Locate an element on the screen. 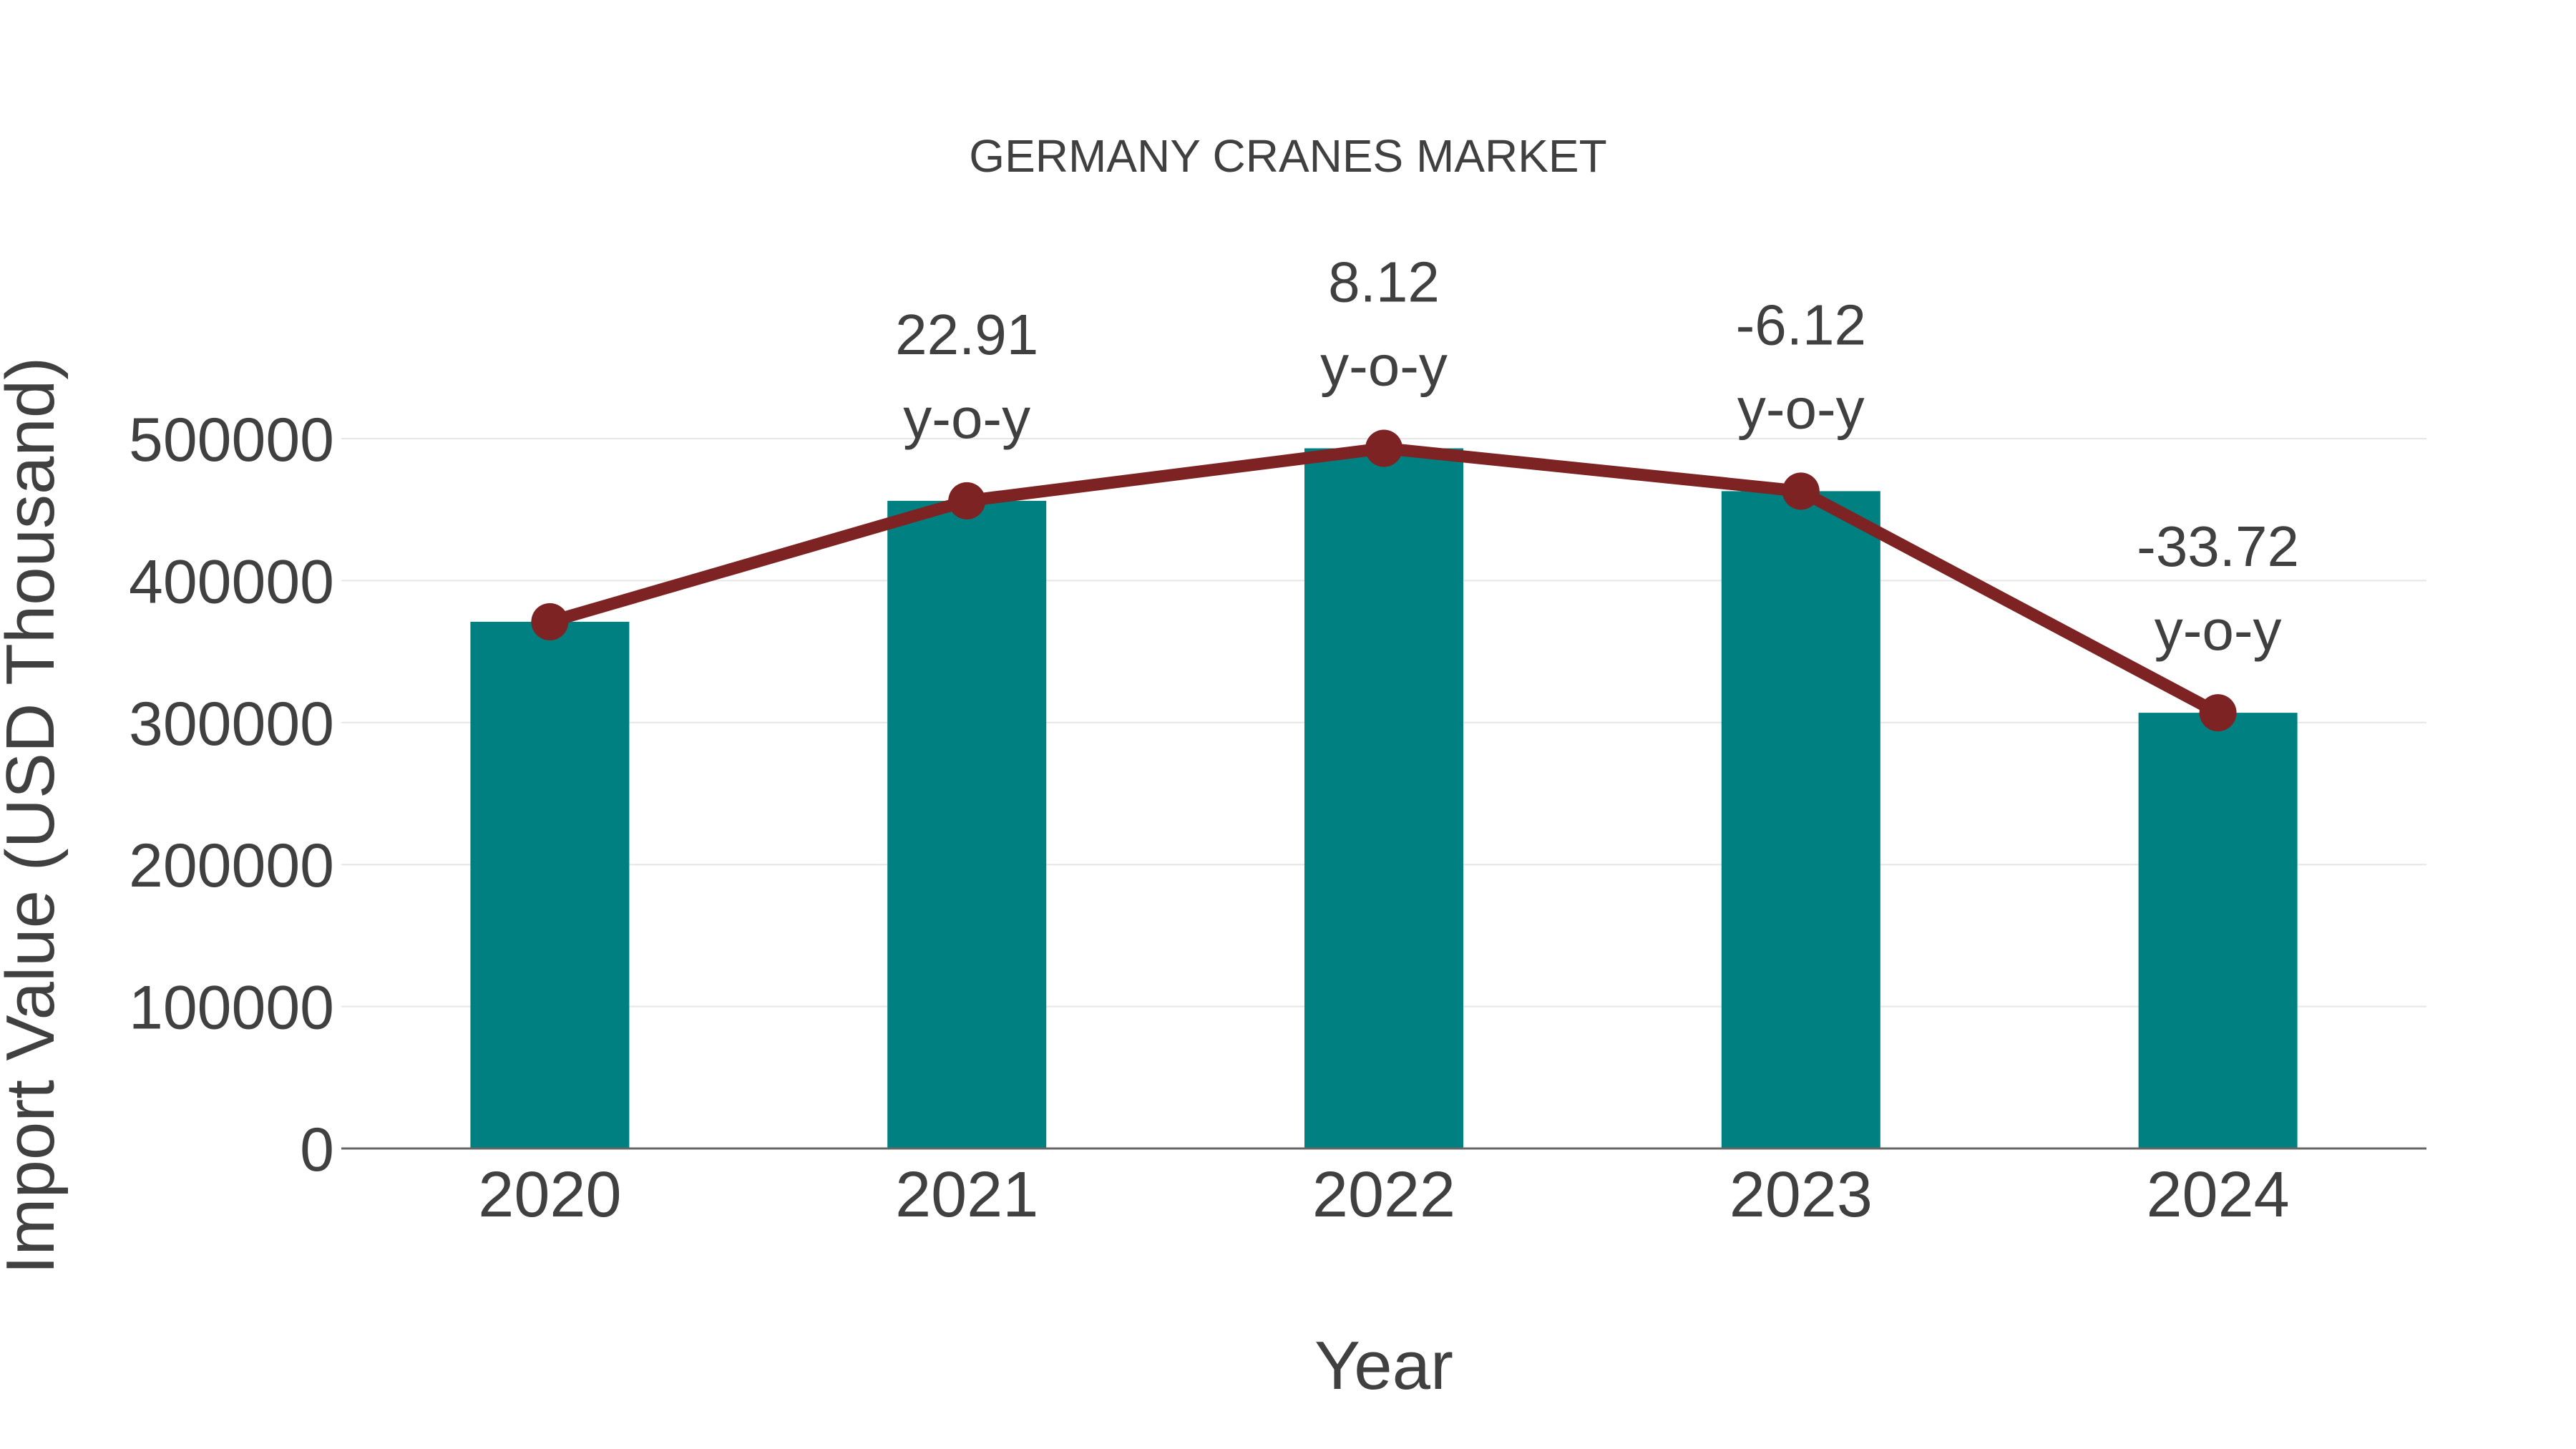 Image resolution: width=2576 pixels, height=1449 pixels. bar-2022 is located at coordinates (1383, 798).